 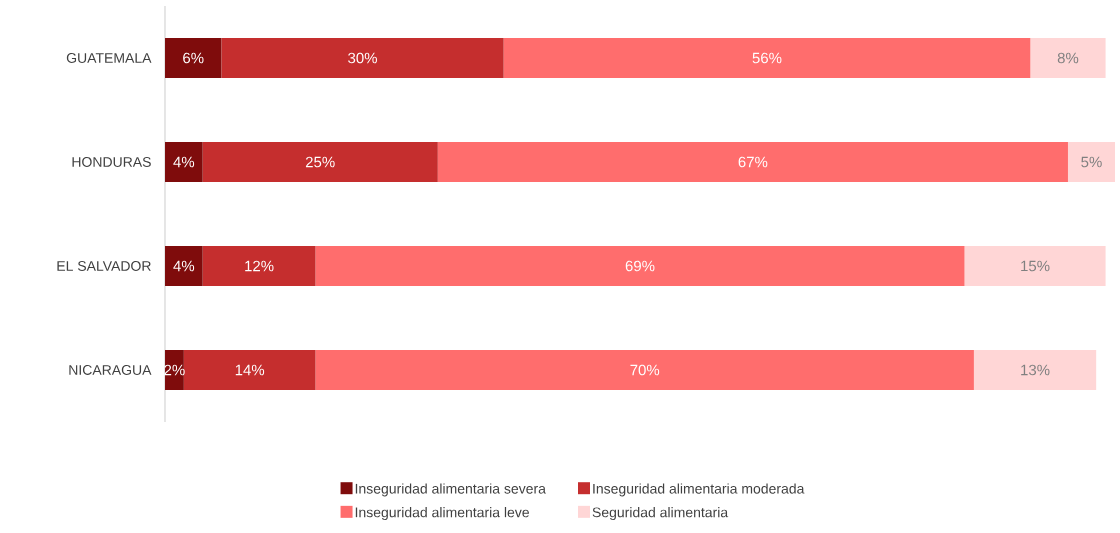 What do you see at coordinates (110, 370) in the screenshot?
I see `y-tick-label: NICARAGUA` at bounding box center [110, 370].